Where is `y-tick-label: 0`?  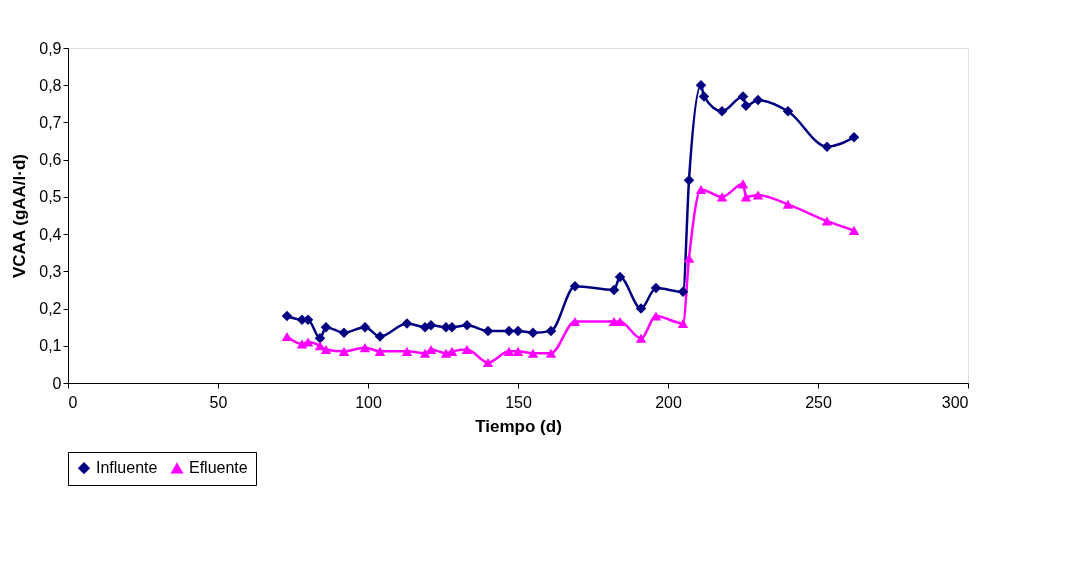 y-tick-label: 0 is located at coordinates (57, 383).